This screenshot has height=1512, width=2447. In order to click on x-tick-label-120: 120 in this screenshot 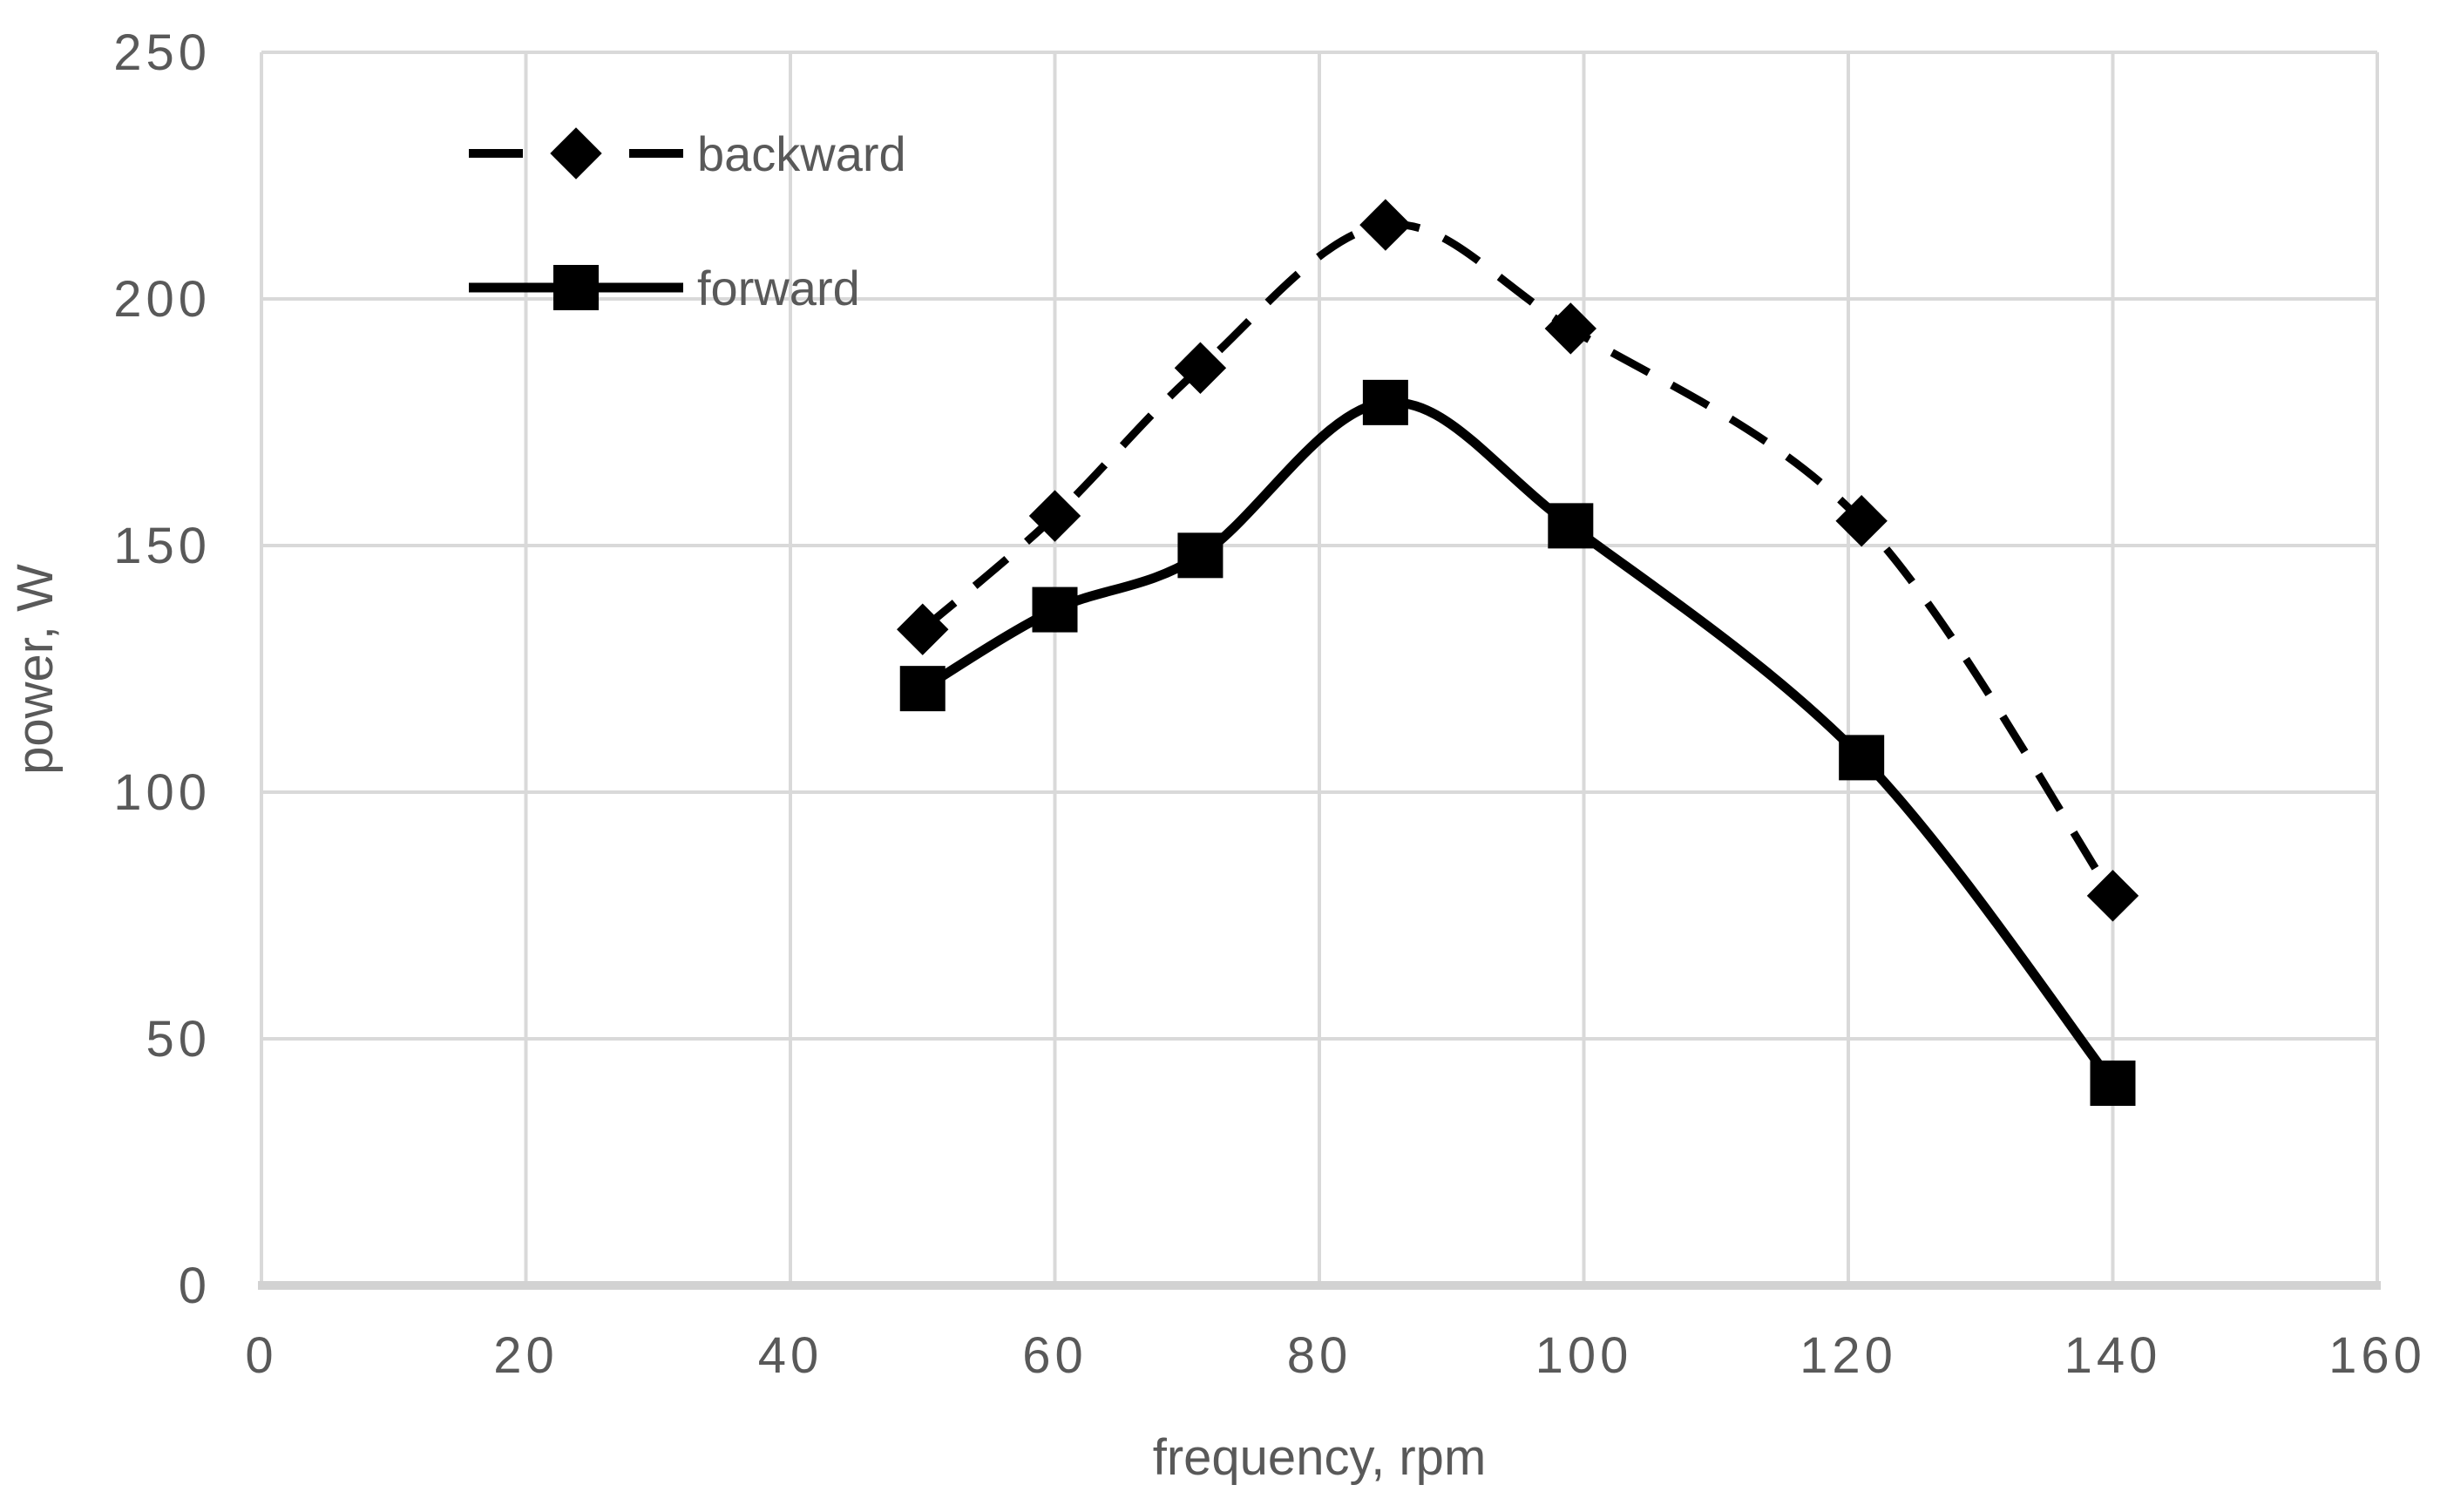, I will do `click(1848, 1355)`.